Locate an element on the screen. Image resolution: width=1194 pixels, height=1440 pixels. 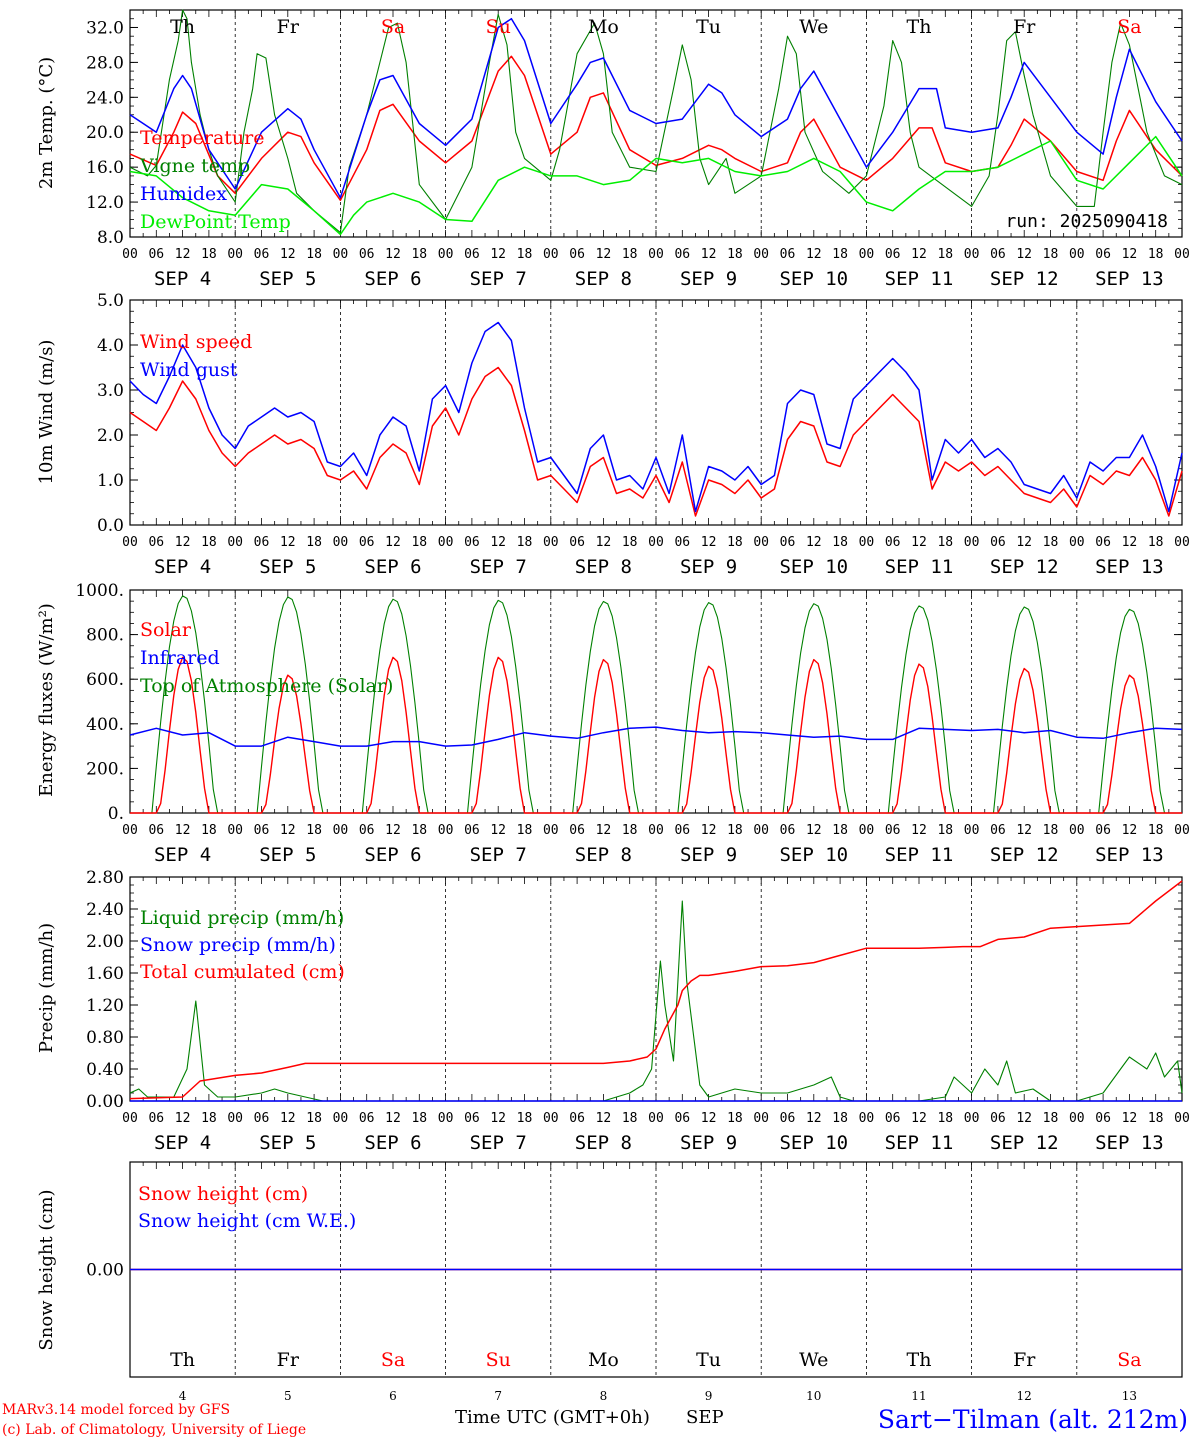
y-tick-label: 2.40 is located at coordinates (105, 910).